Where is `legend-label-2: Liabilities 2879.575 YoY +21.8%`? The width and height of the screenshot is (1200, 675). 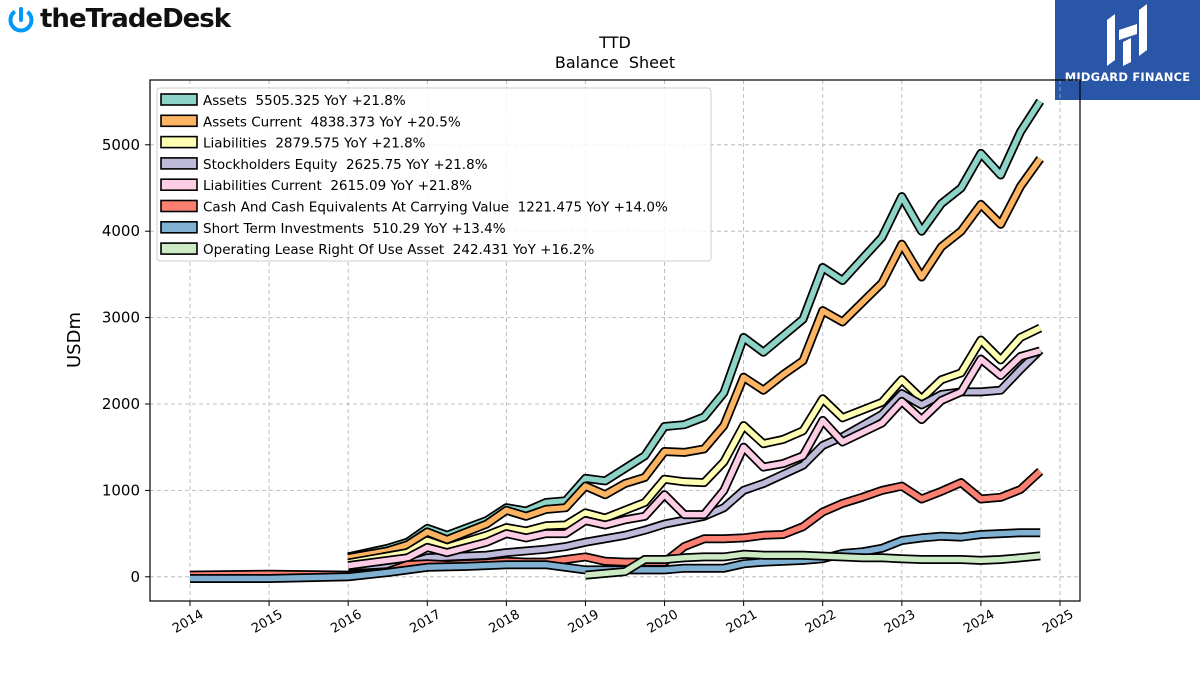 legend-label-2: Liabilities 2879.575 YoY +21.8% is located at coordinates (314, 144).